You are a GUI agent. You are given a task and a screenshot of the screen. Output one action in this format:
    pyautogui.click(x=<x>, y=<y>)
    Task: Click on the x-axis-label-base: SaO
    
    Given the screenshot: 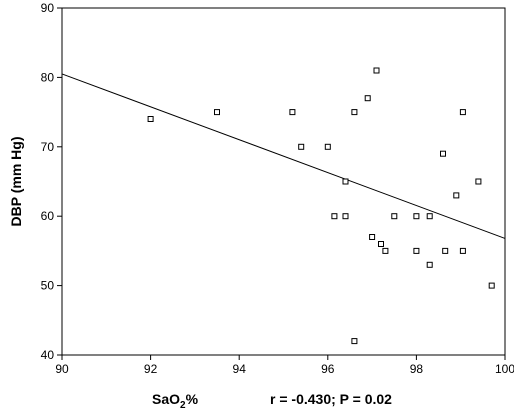 What is the action you would take?
    pyautogui.click(x=166, y=399)
    